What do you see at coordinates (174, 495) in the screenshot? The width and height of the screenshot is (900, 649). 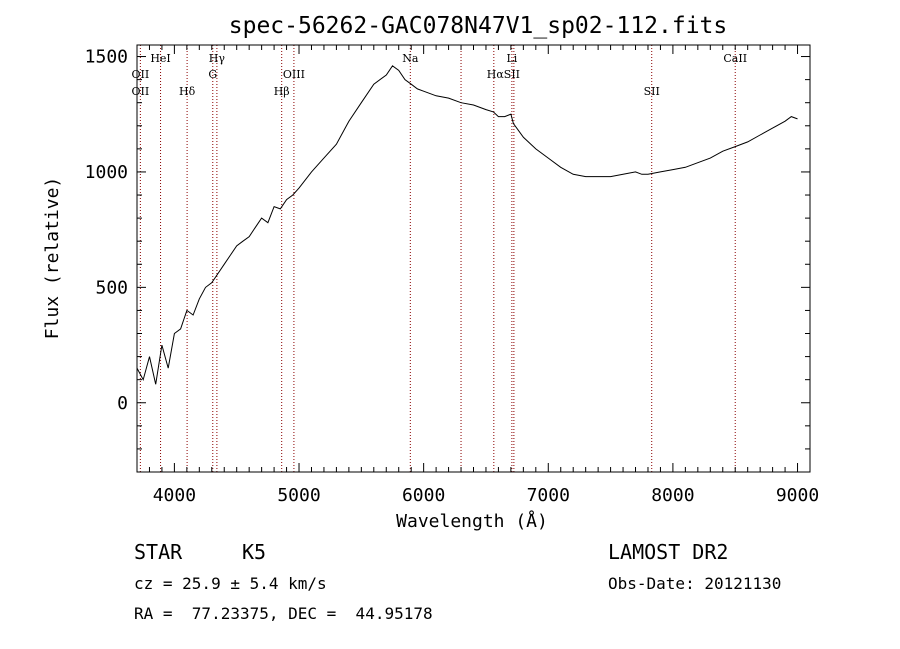 I see `x-tick-label: 4000` at bounding box center [174, 495].